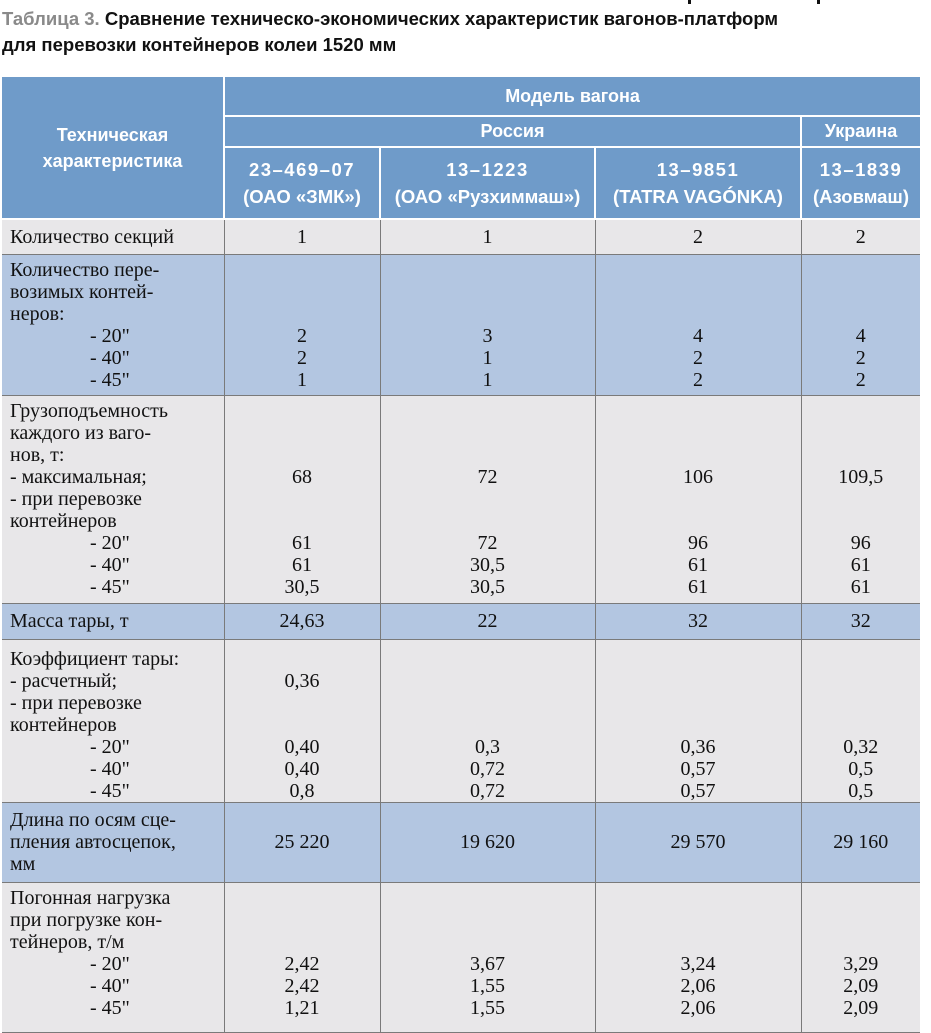 Image resolution: width=931 pixels, height=1033 pixels. What do you see at coordinates (698, 957) in the screenshot?
I see `table-cell: 3,24 2,06 2,06` at bounding box center [698, 957].